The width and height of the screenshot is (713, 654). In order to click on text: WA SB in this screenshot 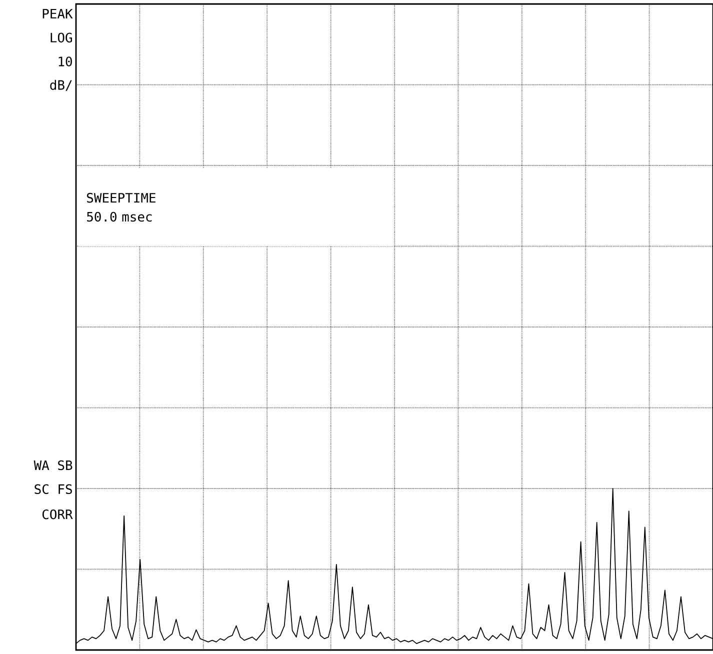, I will do `click(53, 465)`.